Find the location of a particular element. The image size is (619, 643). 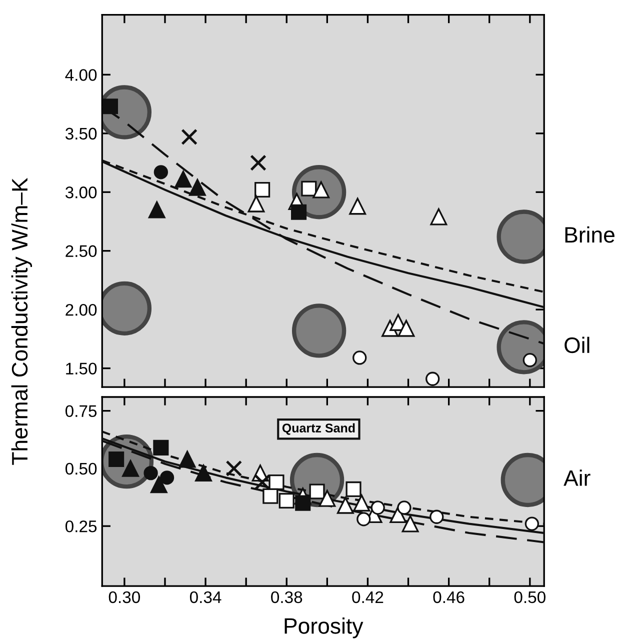

x-tick-label: 0.34 is located at coordinates (206, 597).